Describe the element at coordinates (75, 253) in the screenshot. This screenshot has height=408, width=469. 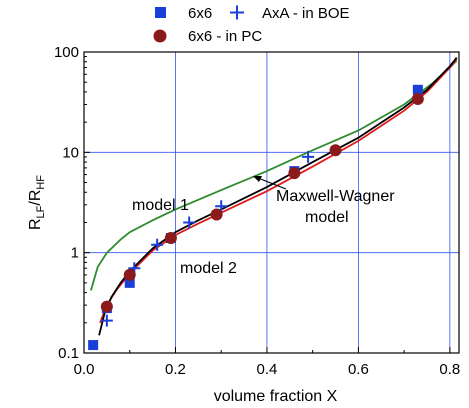
I see `y-tick-label: 1` at that location.